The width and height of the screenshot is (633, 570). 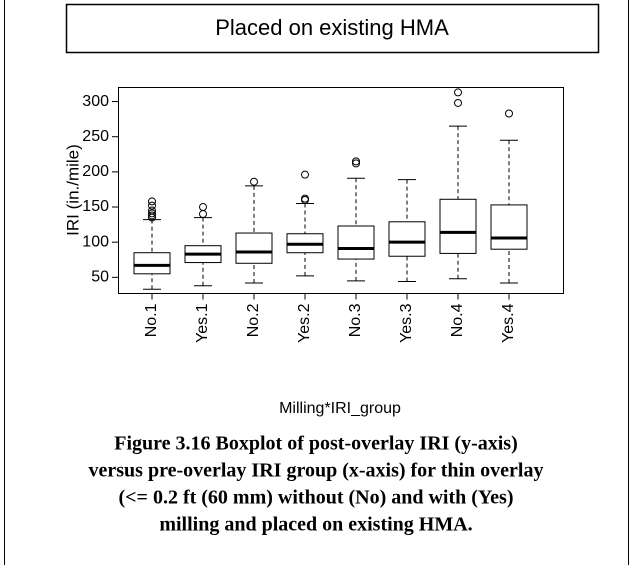 What do you see at coordinates (95, 171) in the screenshot?
I see `y-tick-label: 200` at bounding box center [95, 171].